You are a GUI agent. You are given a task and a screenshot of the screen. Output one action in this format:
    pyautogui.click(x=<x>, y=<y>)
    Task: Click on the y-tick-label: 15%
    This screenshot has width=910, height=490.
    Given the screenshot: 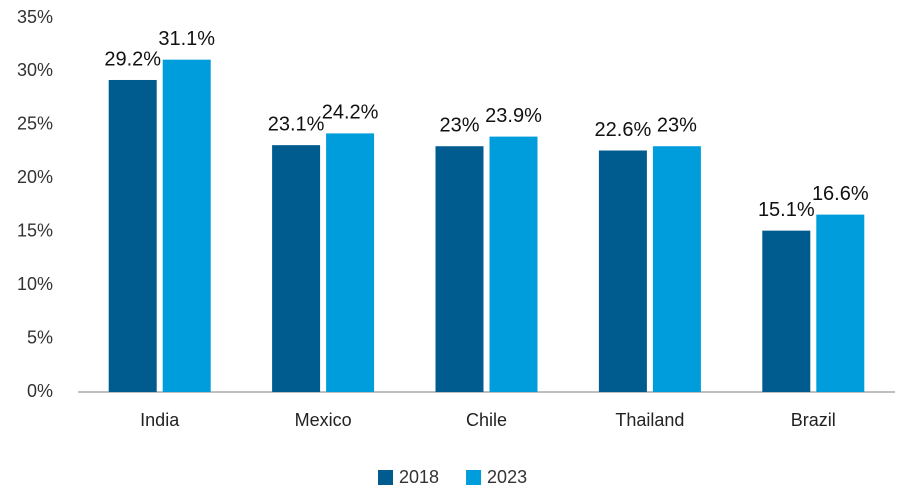 What is the action you would take?
    pyautogui.click(x=35, y=230)
    